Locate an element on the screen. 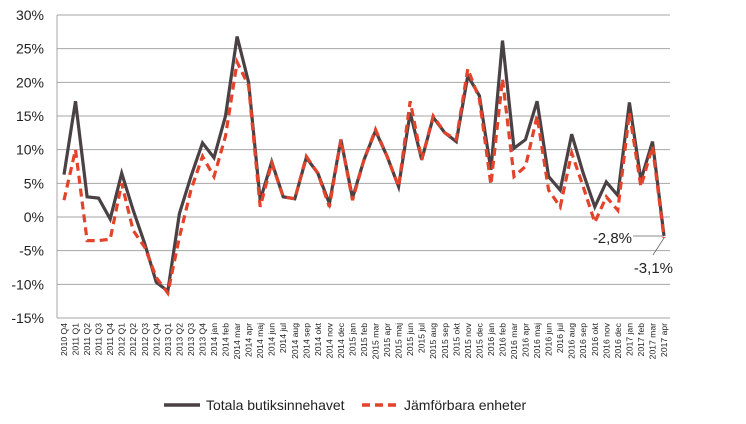 This screenshot has width=746, height=424. x-tick-label: 2015 jun is located at coordinates (410, 339).